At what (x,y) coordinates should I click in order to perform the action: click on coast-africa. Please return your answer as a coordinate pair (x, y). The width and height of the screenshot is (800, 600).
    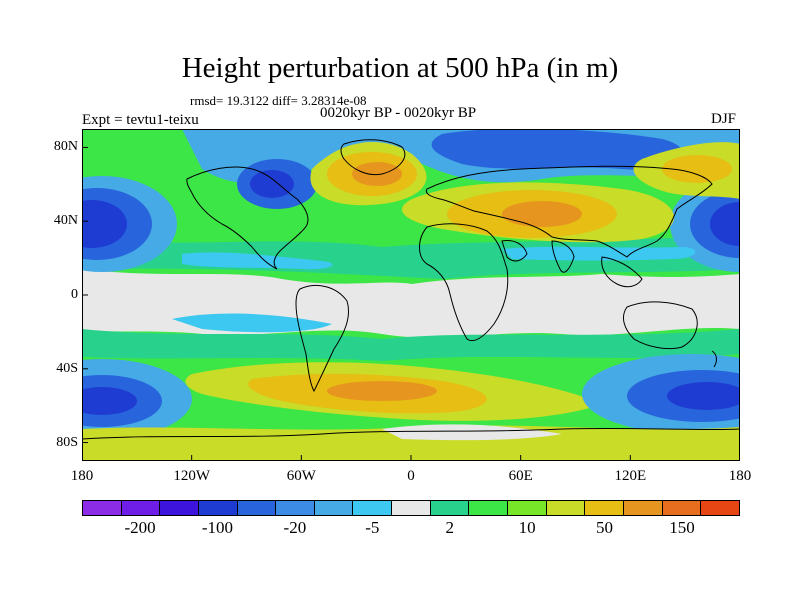
    Looking at the image, I should click on (464, 282).